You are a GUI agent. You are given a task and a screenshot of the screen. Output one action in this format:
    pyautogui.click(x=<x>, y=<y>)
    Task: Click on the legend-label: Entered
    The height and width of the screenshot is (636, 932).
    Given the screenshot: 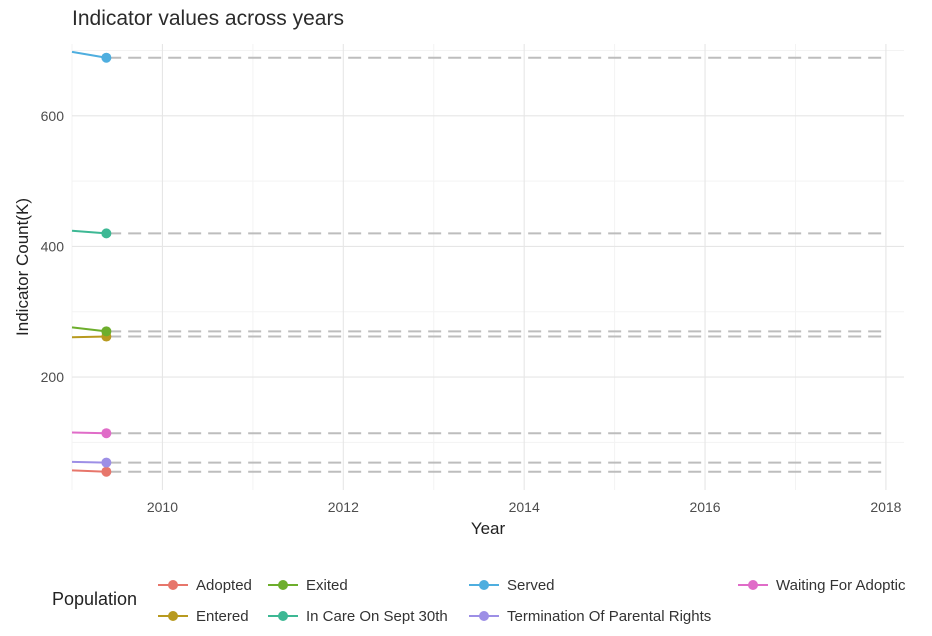 What is the action you would take?
    pyautogui.click(x=222, y=616)
    